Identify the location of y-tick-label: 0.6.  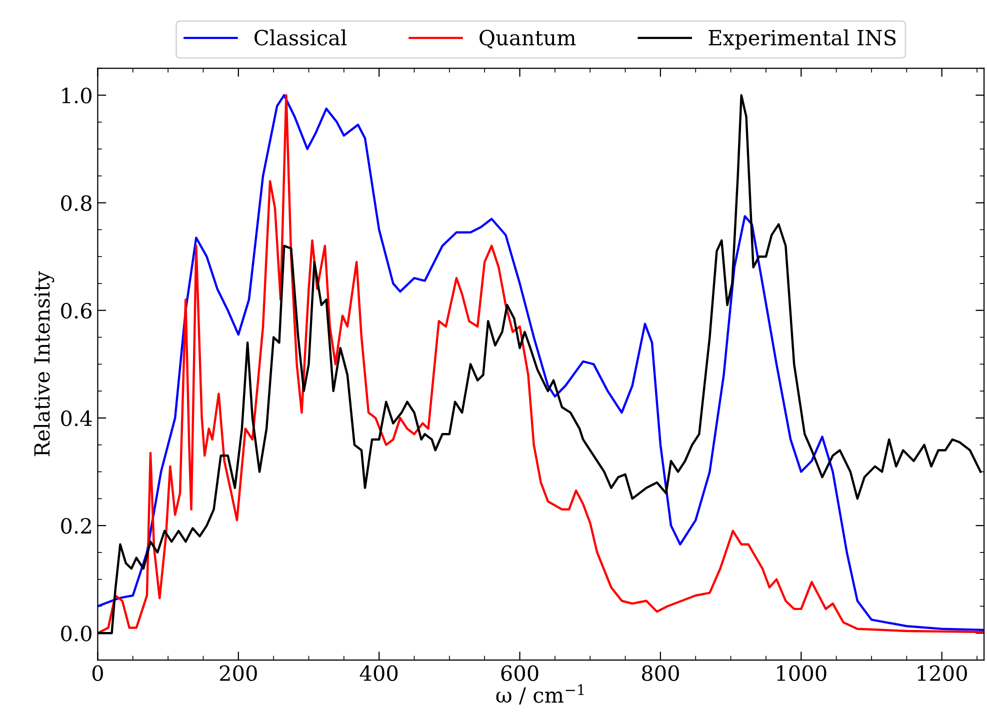
(76, 310).